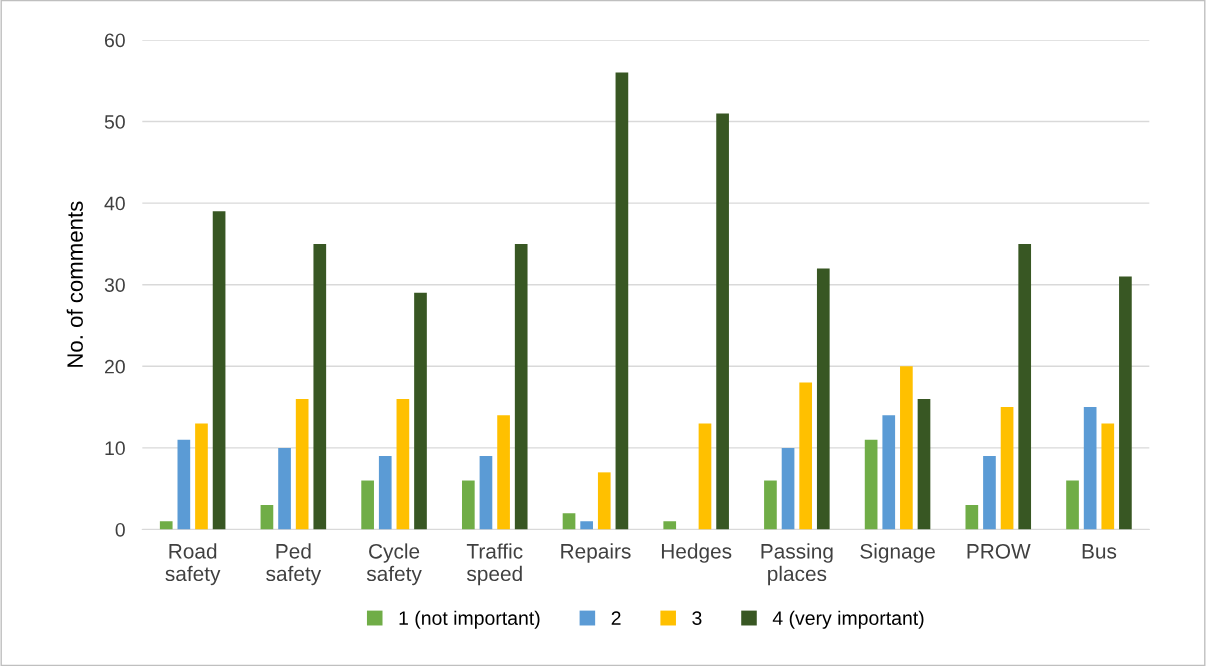 This screenshot has height=666, width=1206. Describe the element at coordinates (114, 122) in the screenshot. I see `y-tick-label: 50` at that location.